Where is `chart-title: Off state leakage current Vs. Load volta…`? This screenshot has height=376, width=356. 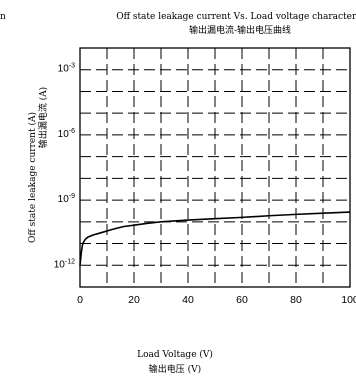
chart-title: Off state leakage current Vs. Load volta… is located at coordinates (236, 17).